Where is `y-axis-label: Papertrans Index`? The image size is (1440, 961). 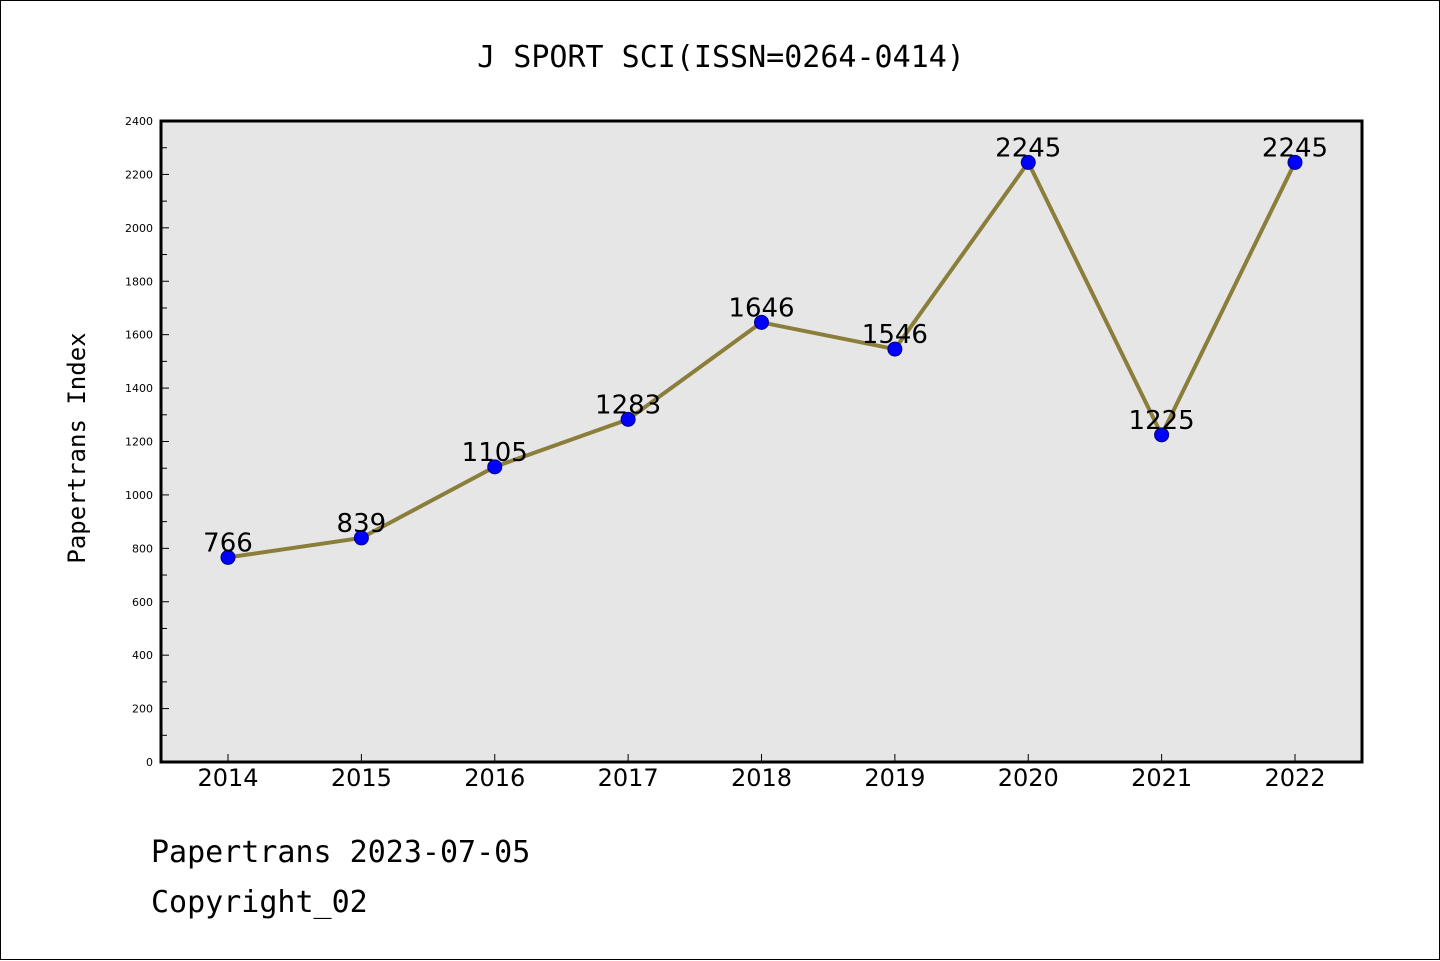 y-axis-label: Papertrans Index is located at coordinates (77, 447).